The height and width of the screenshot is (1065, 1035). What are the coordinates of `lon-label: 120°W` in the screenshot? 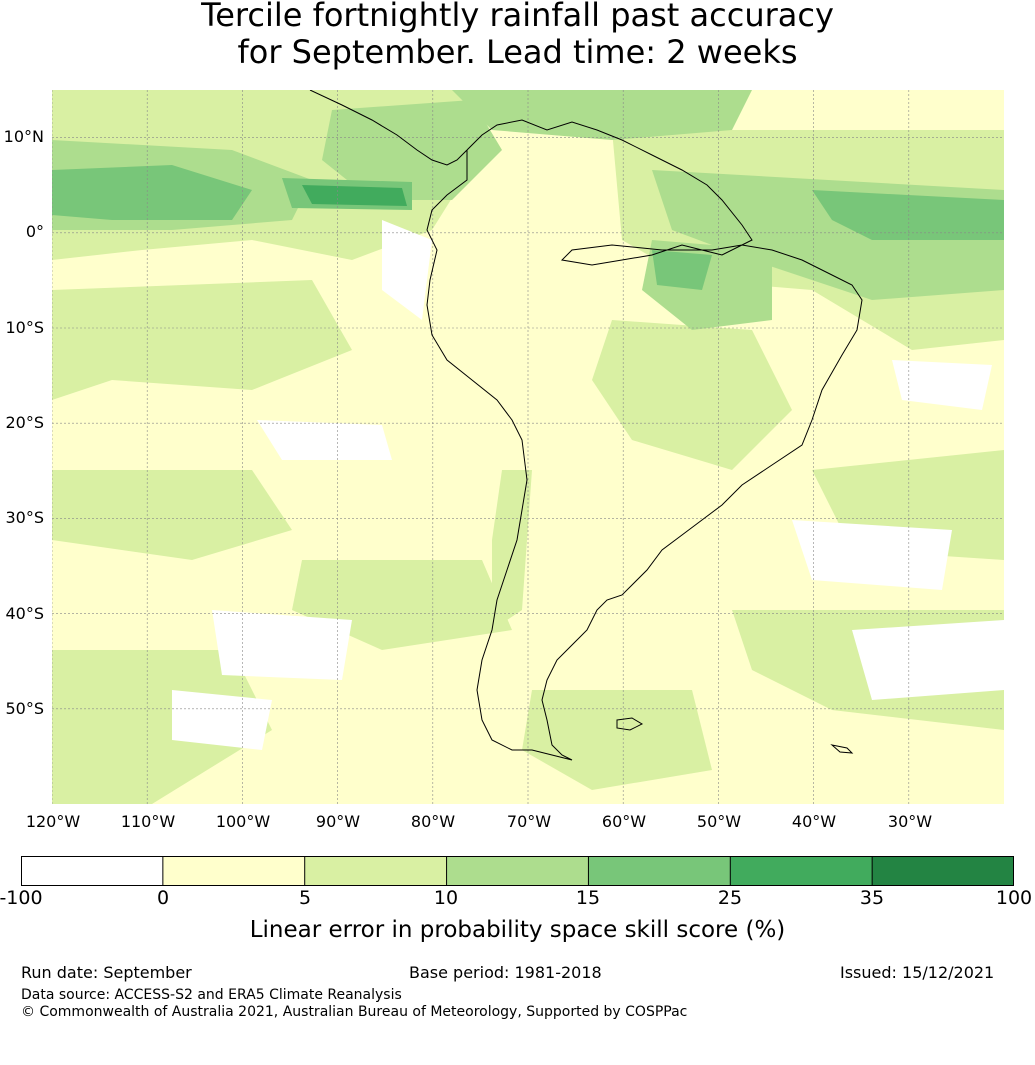 It's located at (53, 821).